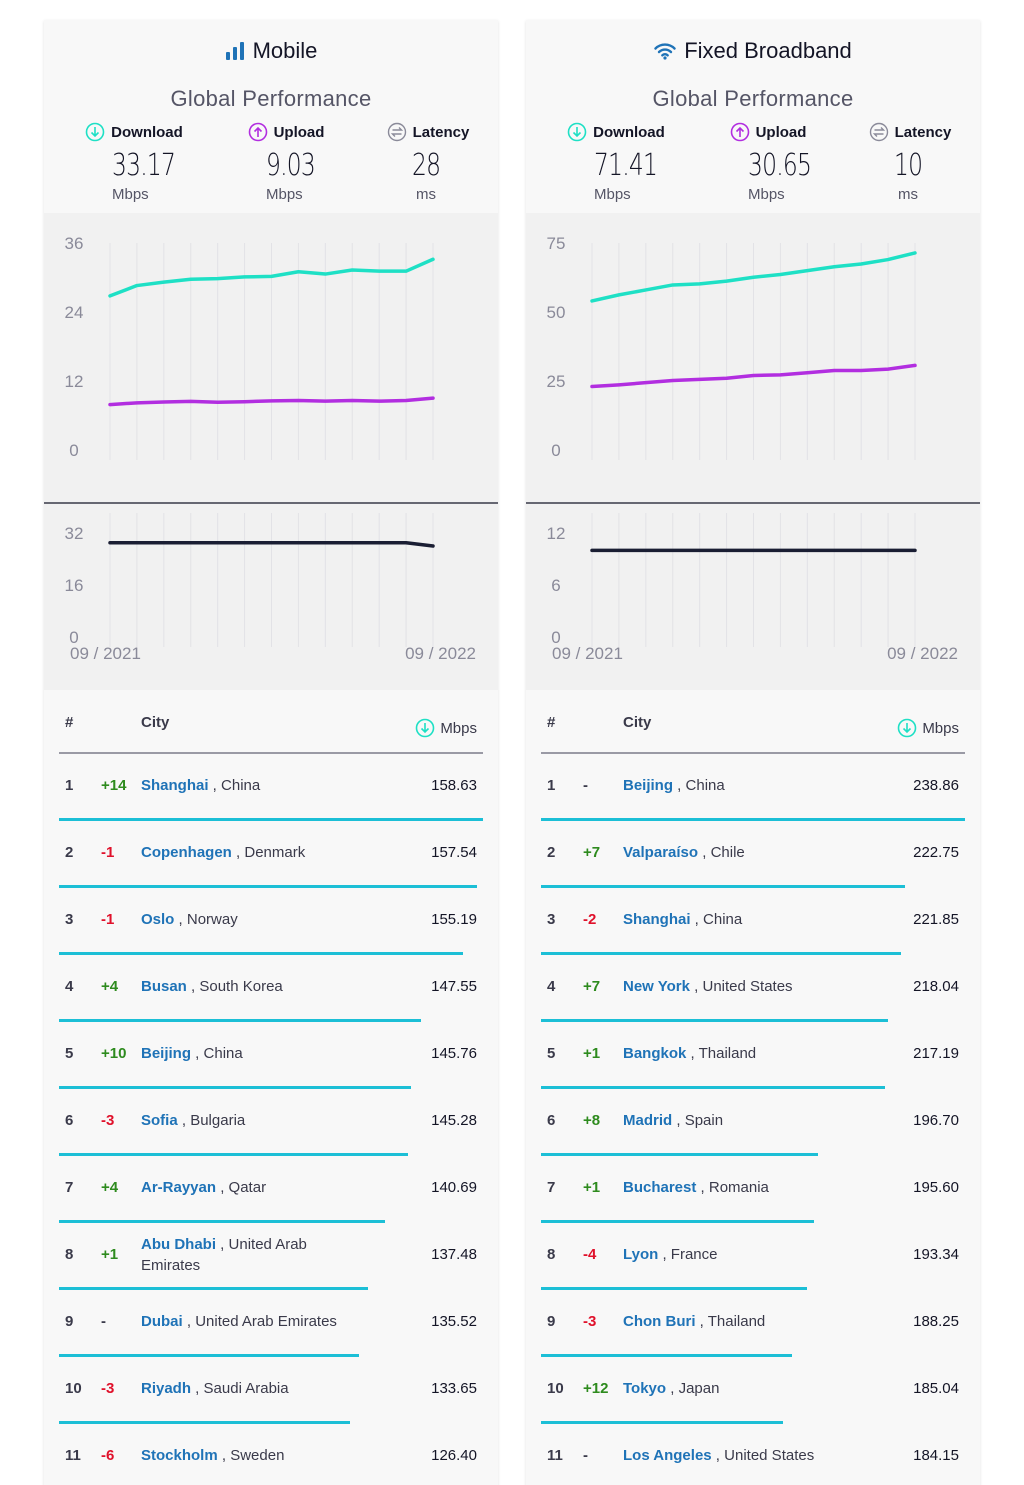 The image size is (1024, 1485). Describe the element at coordinates (114, 1053) in the screenshot. I see `row-rank-change: +10` at that location.